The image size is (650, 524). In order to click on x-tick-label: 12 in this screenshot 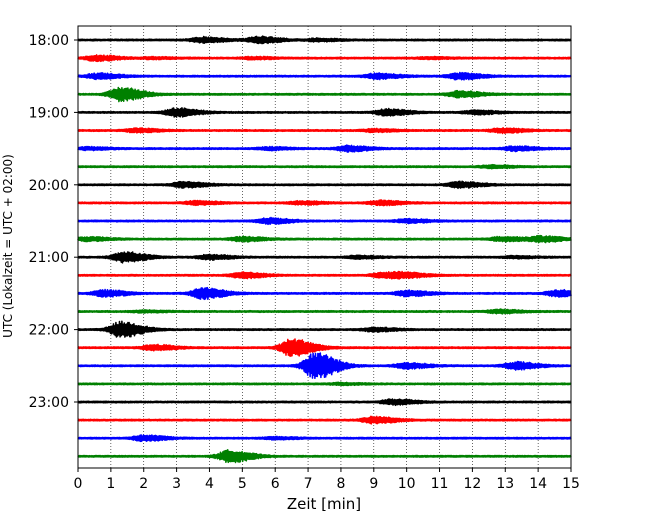, I will do `click(472, 484)`.